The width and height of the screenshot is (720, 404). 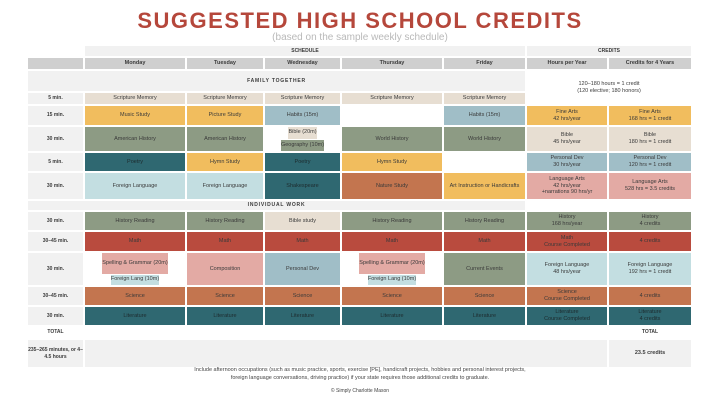 What do you see at coordinates (135, 63) in the screenshot?
I see `day-monday: Monday` at bounding box center [135, 63].